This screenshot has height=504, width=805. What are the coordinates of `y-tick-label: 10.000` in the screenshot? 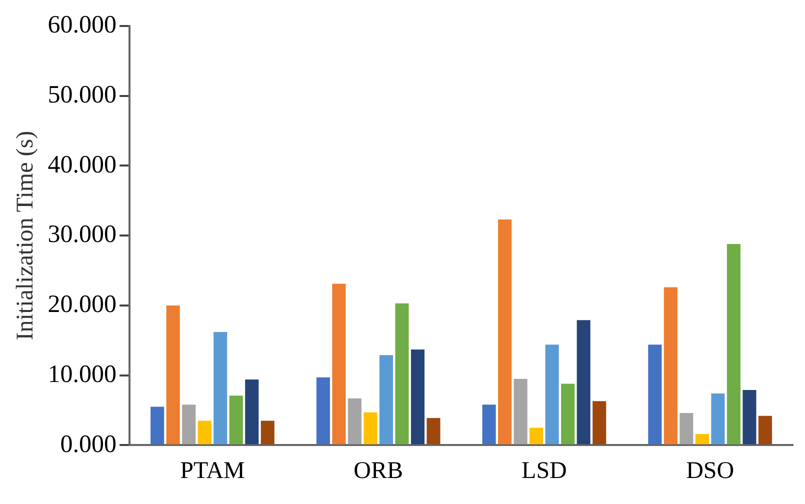 It's located at (82, 374).